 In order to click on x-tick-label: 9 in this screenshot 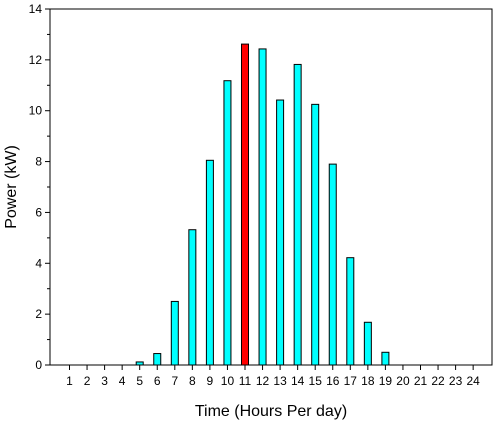, I will do `click(210, 381)`.